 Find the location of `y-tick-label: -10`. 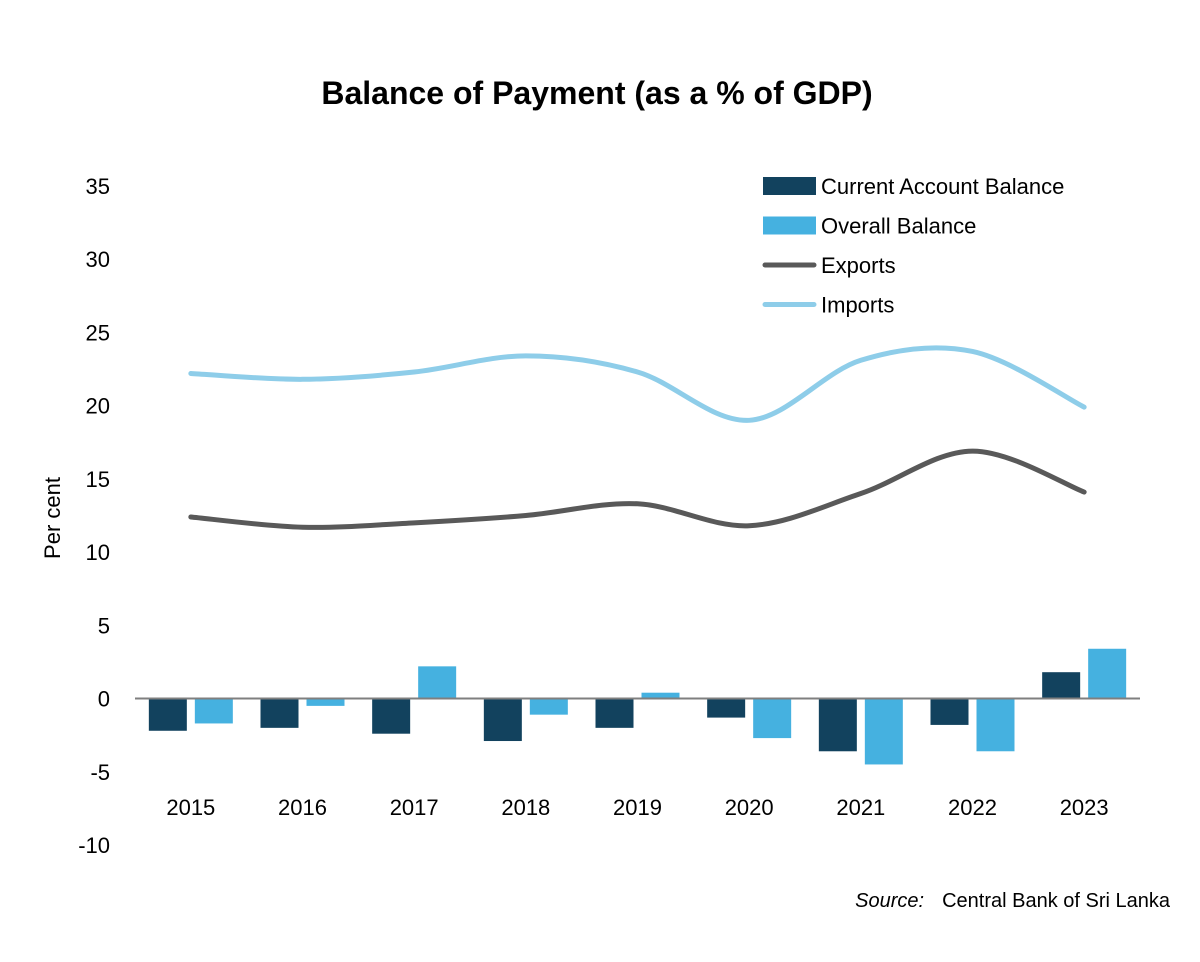

y-tick-label: -10 is located at coordinates (94, 845).